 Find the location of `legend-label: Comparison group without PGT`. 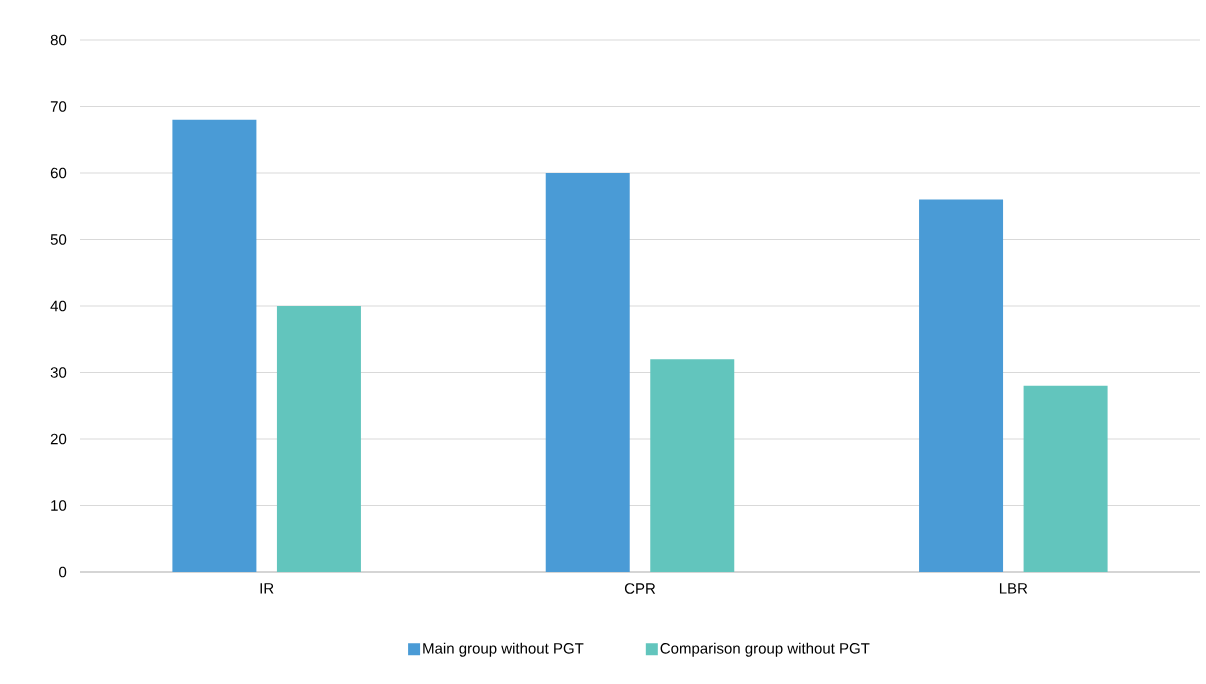

legend-label: Comparison group without PGT is located at coordinates (765, 649).